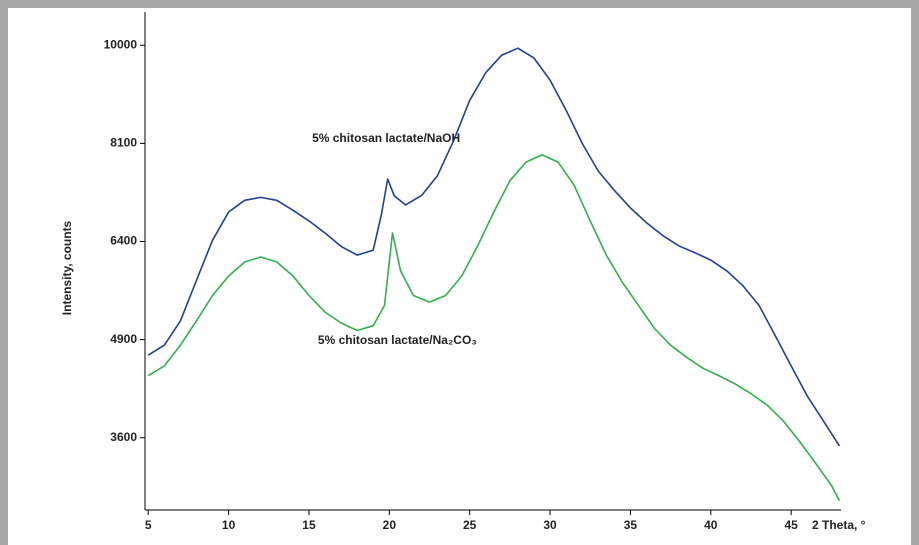 The image size is (919, 545). Describe the element at coordinates (711, 525) in the screenshot. I see `x-tick-label: 40` at that location.